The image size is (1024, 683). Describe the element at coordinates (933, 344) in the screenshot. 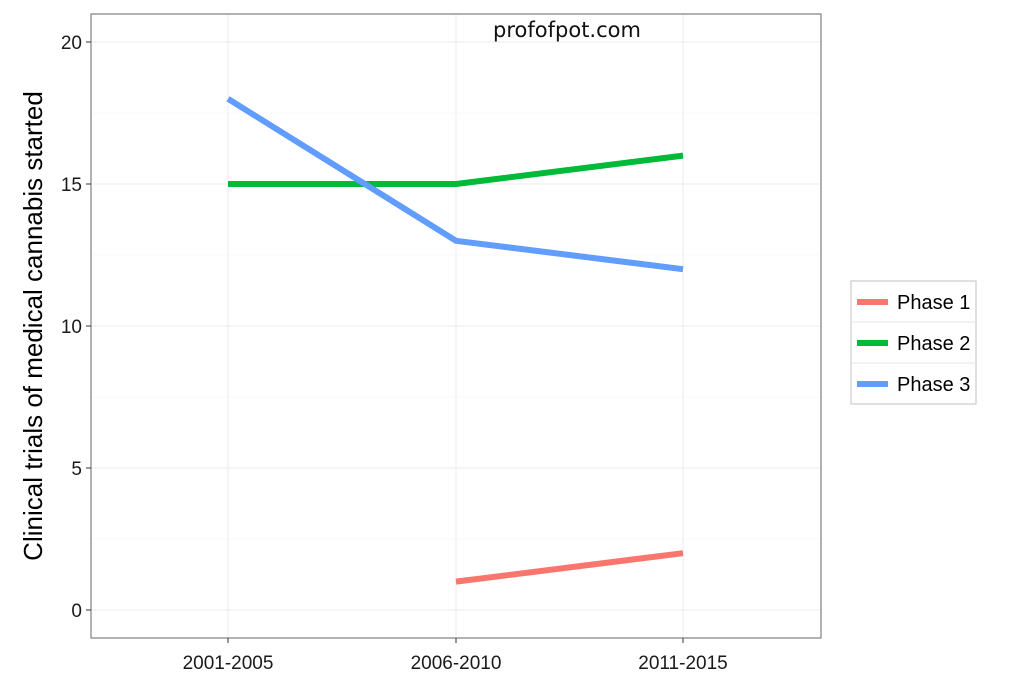

I see `legend-label-phase-2: Phase 2` at that location.